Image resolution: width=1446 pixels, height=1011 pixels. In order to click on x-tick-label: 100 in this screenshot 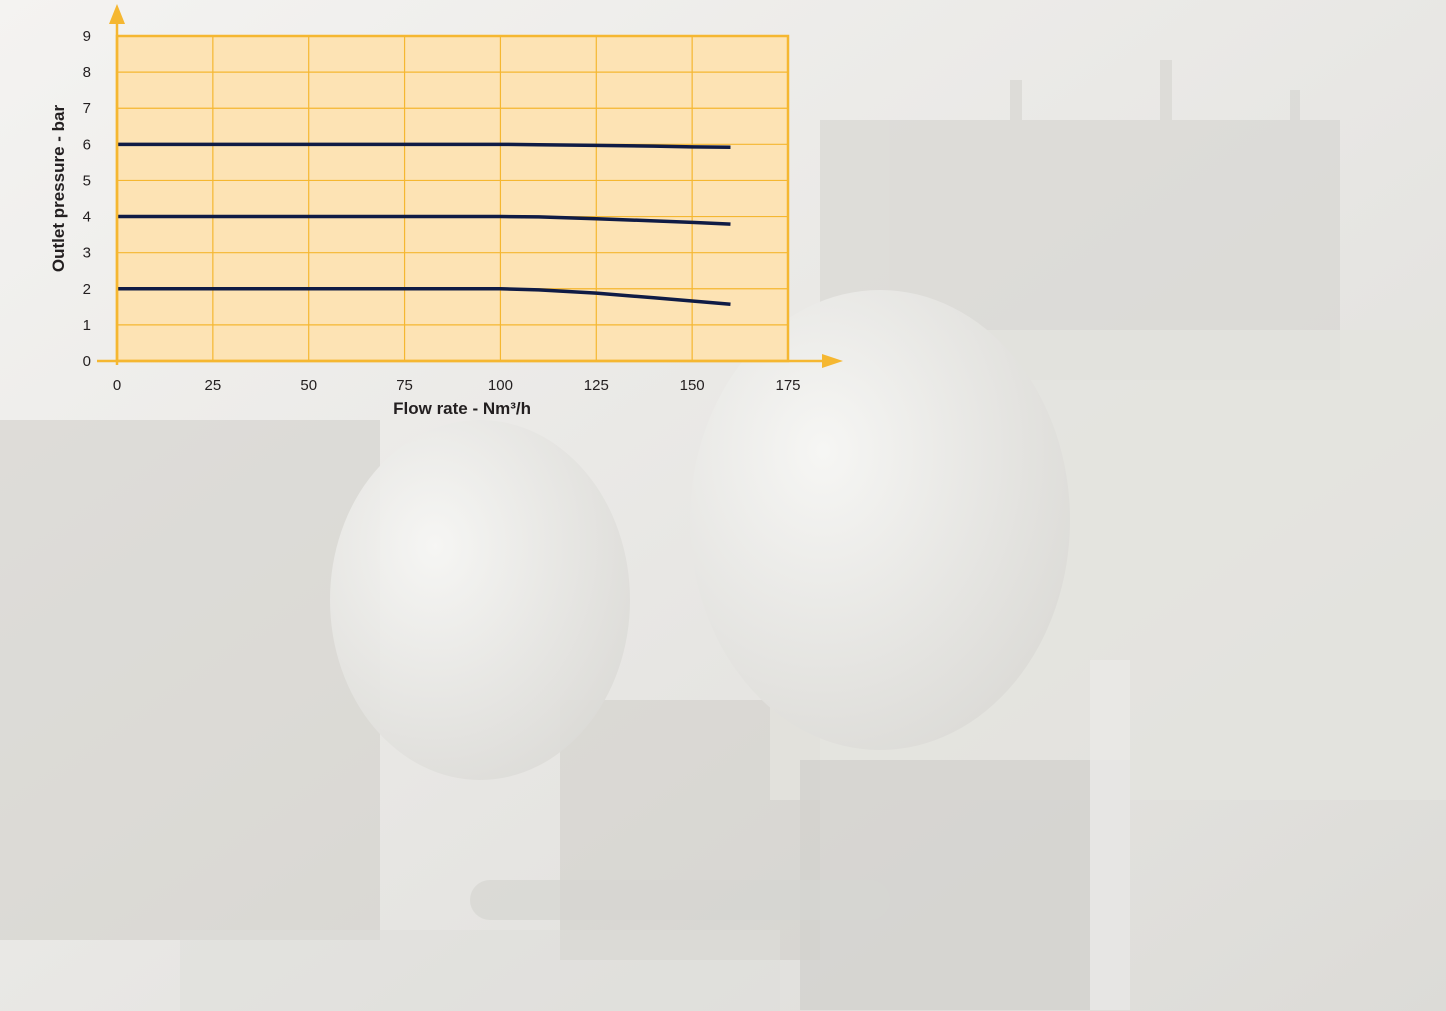, I will do `click(500, 385)`.